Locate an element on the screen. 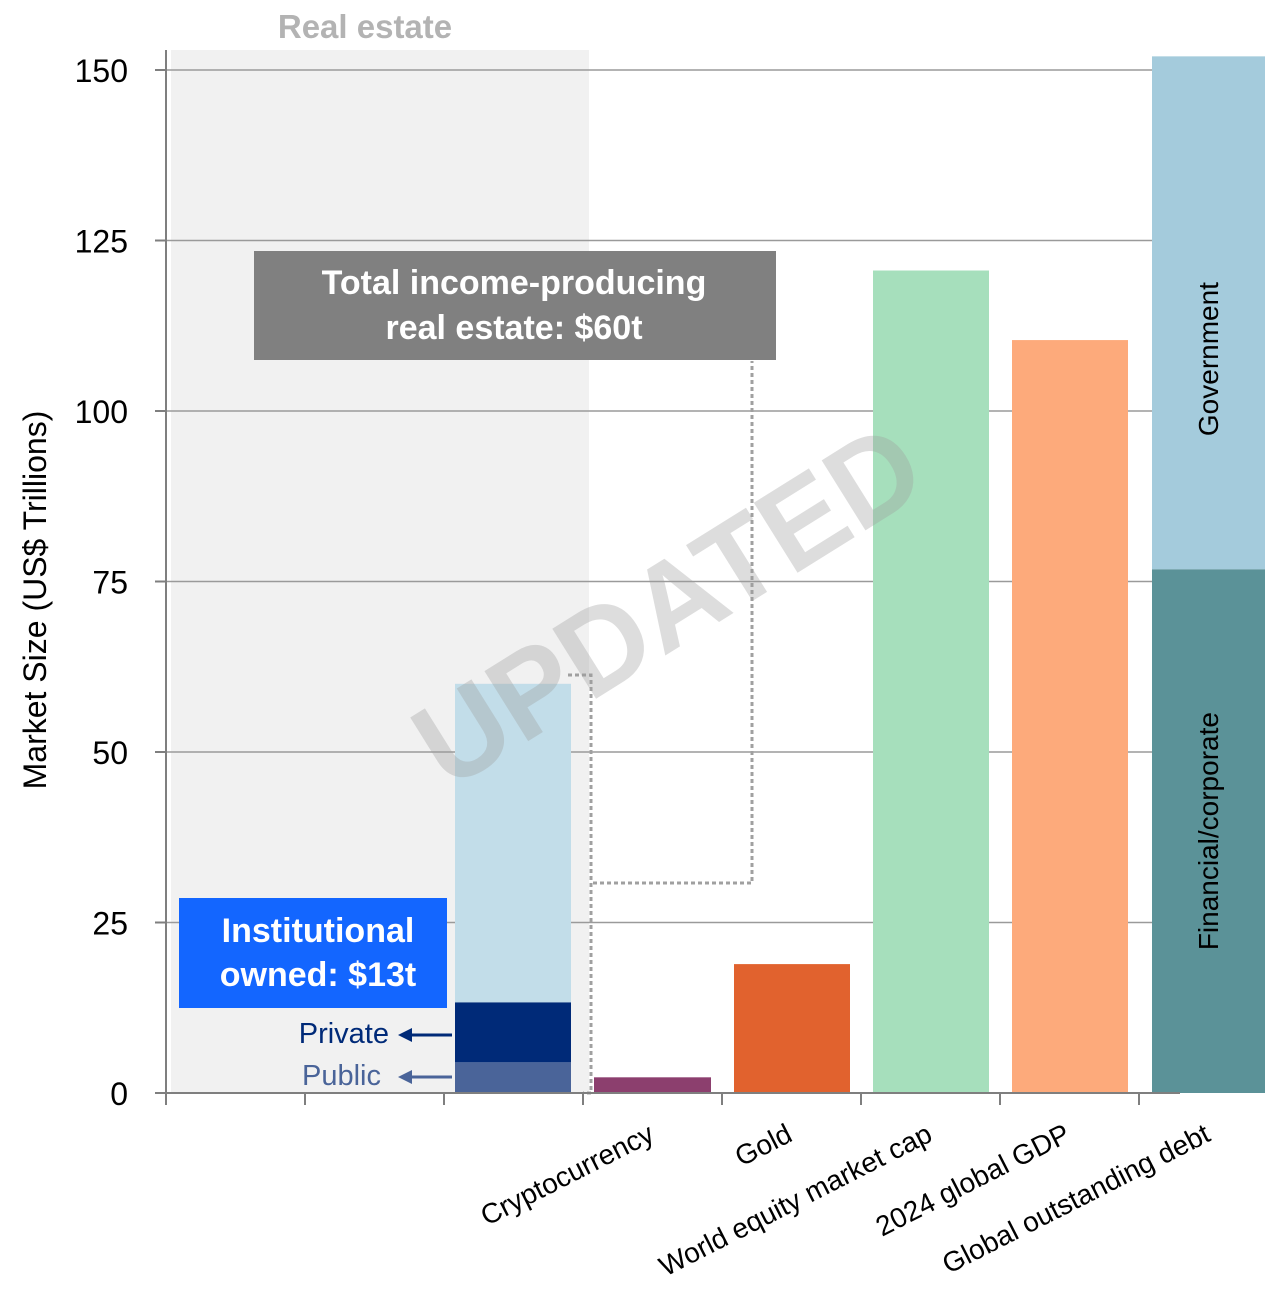 The image size is (1265, 1307). x-axis is located at coordinates (667, 1098).